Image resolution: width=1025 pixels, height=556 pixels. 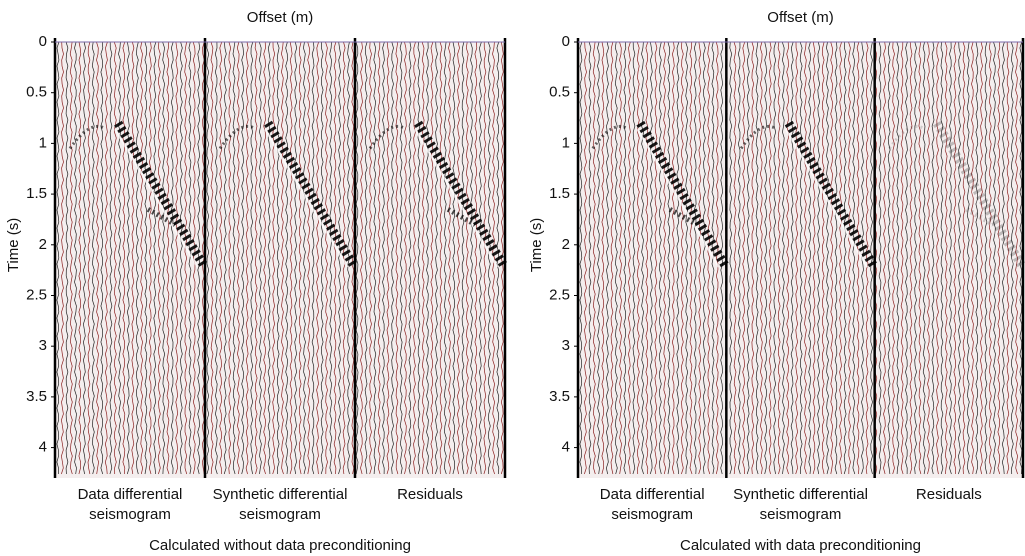 I want to click on y-tick-label: 0.5, so click(x=559, y=92).